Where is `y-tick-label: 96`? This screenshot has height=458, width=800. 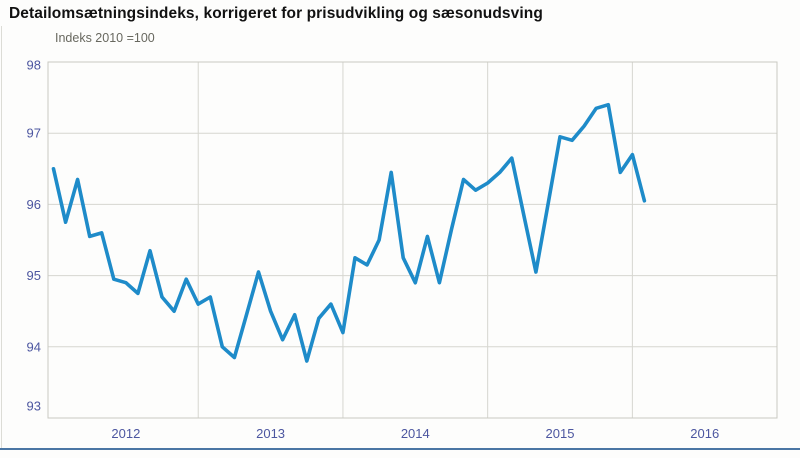
y-tick-label: 96 is located at coordinates (34, 204).